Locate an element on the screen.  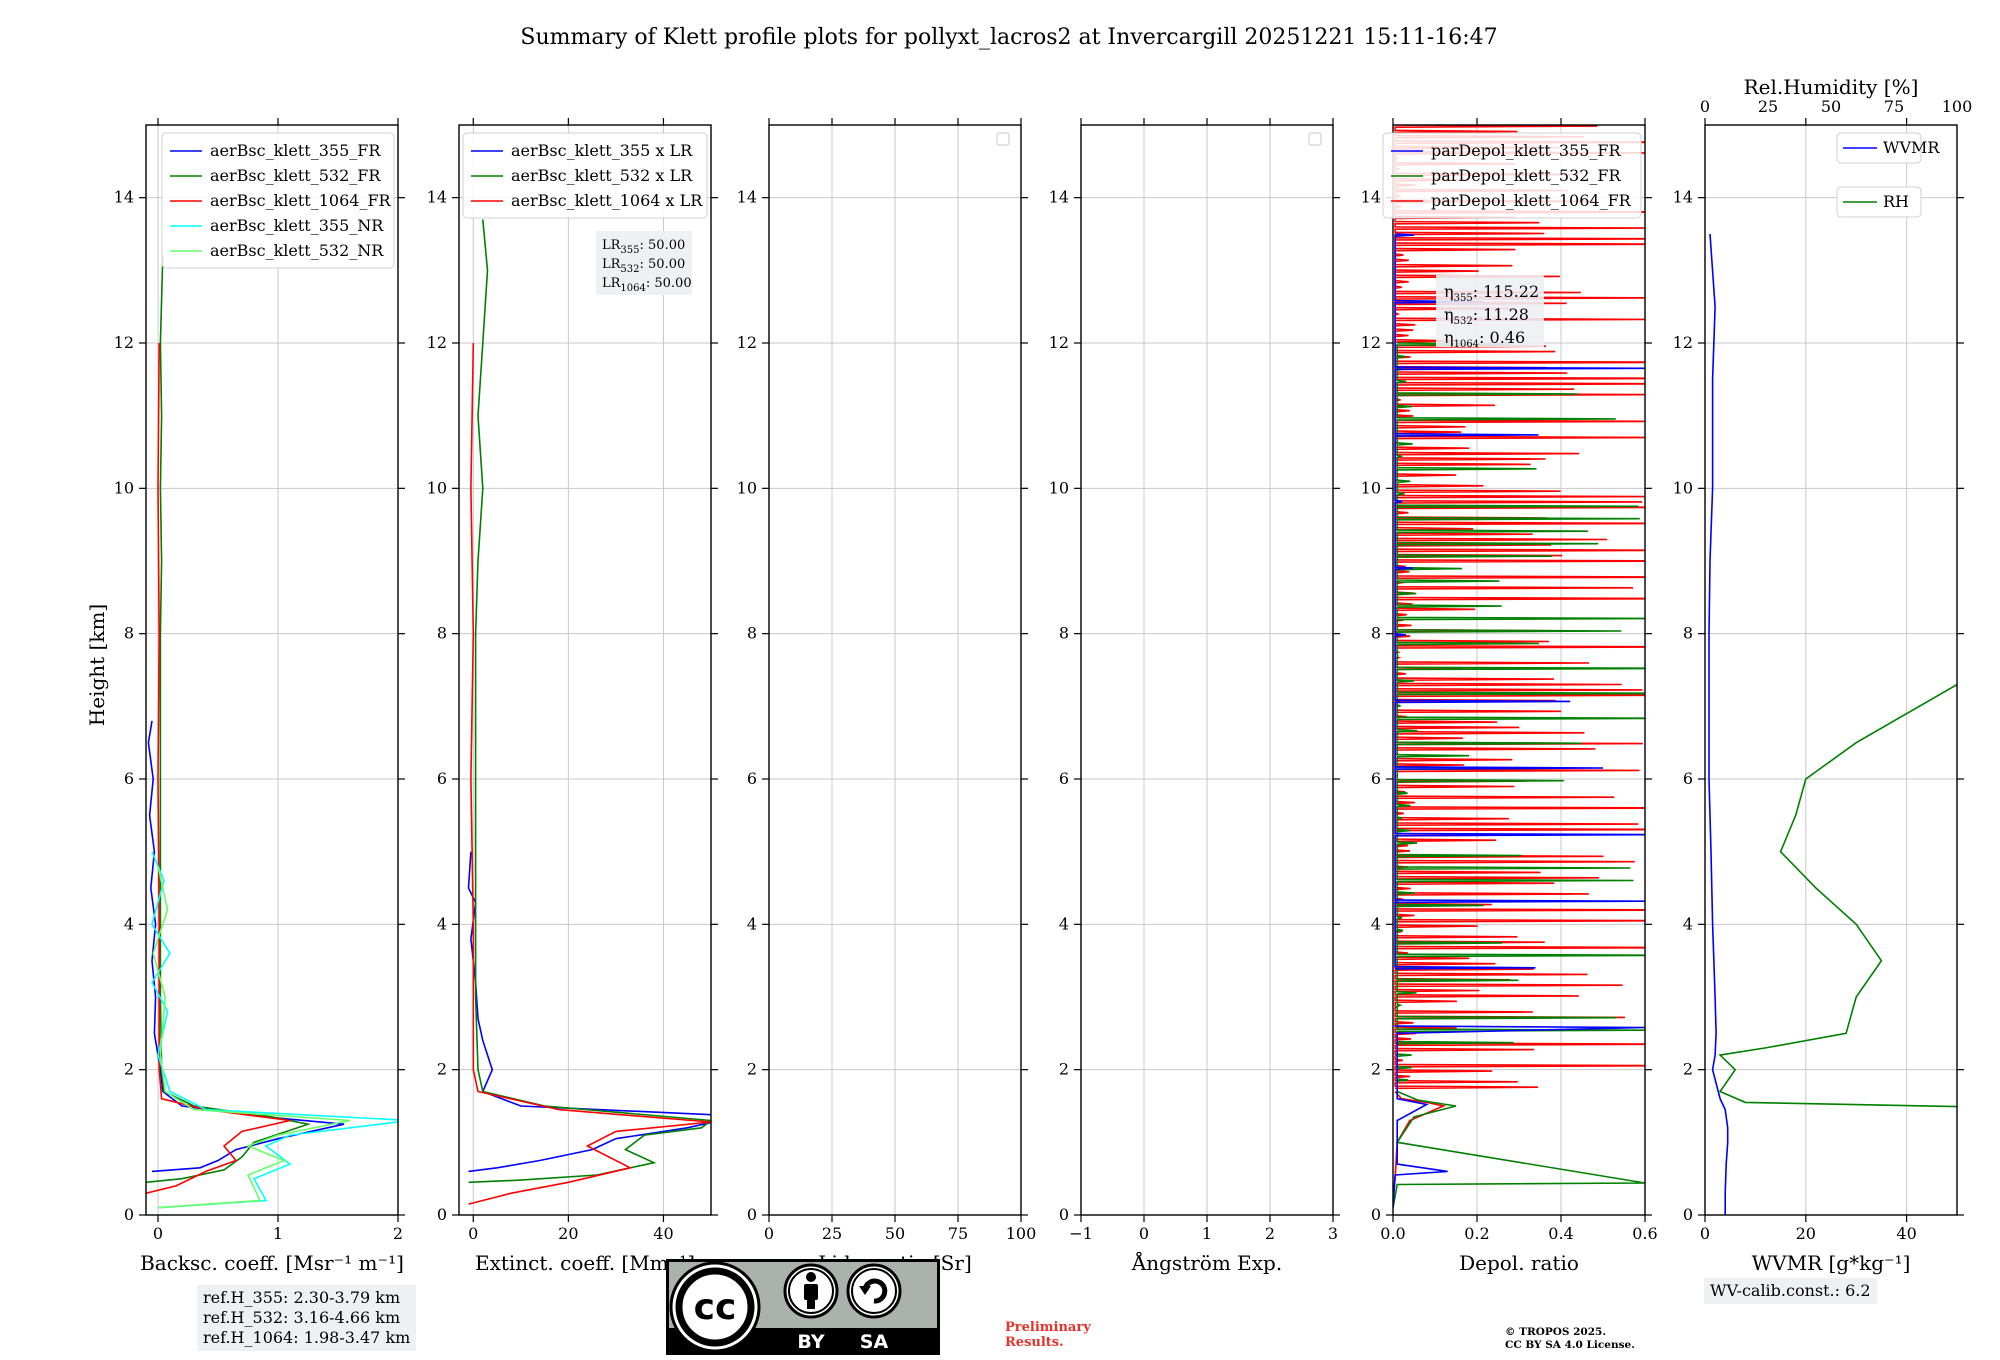
series-line-RH is located at coordinates (1837, 895).